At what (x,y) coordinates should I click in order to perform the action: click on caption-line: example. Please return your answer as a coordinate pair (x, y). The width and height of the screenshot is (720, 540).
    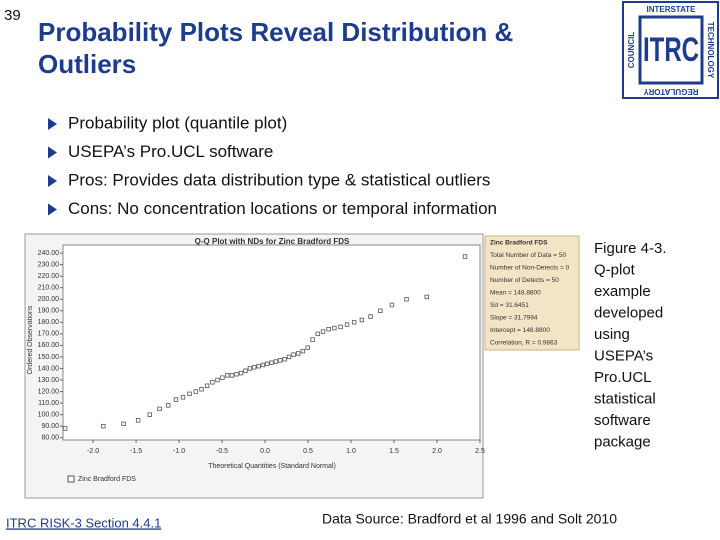
    Looking at the image, I should click on (622, 291).